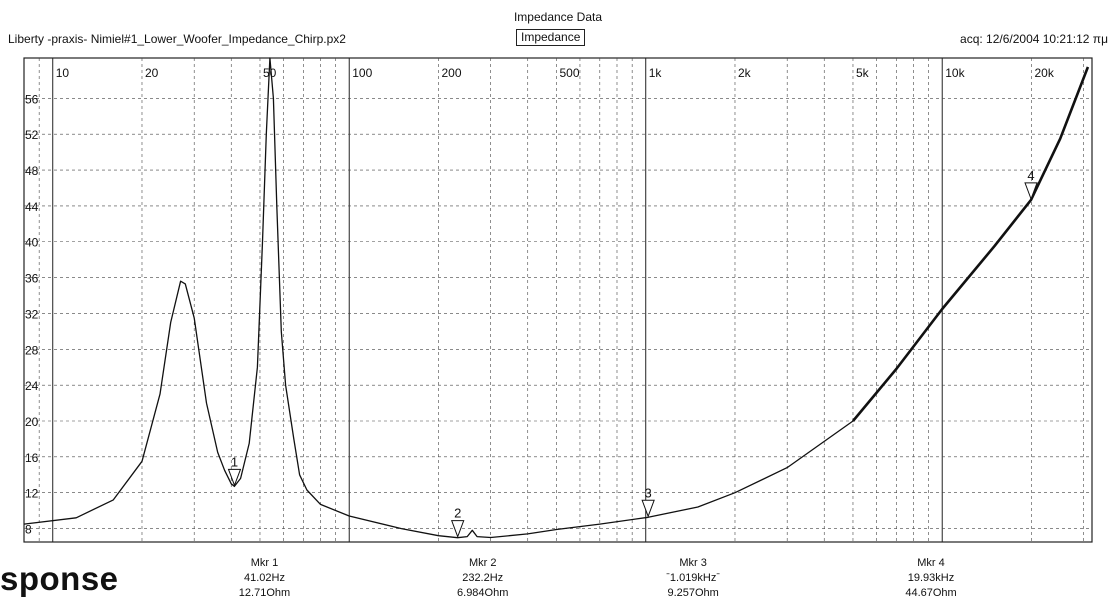  Describe the element at coordinates (264, 563) in the screenshot. I see `marker-readout-label: Mkr 1` at that location.